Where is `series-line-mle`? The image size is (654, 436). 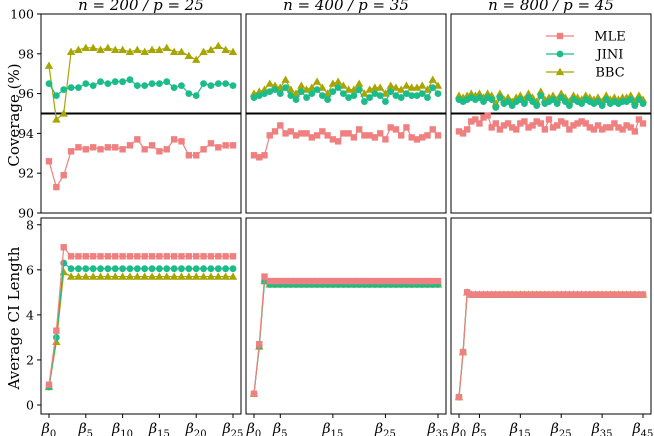
series-line-mle is located at coordinates (345, 334).